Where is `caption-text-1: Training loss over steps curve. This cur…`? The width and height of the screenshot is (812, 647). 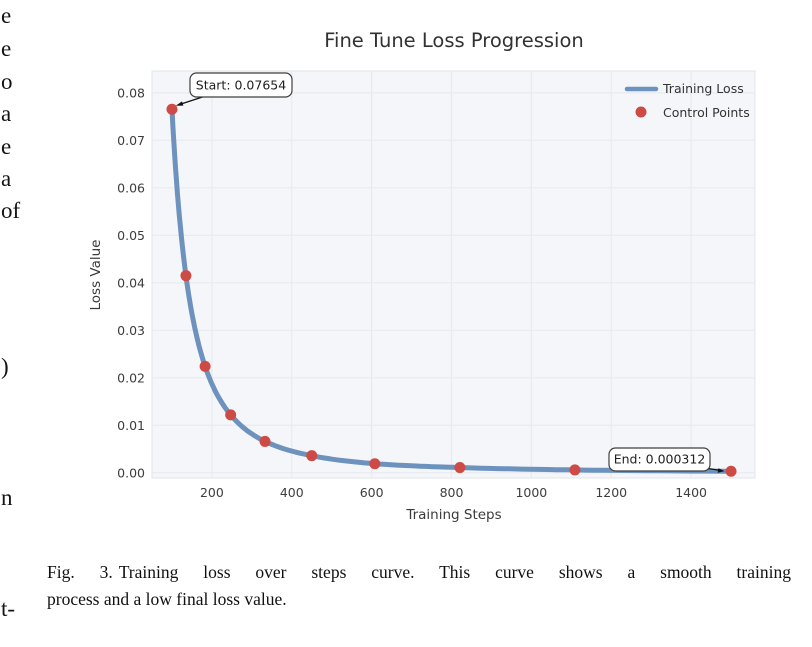
caption-text-1: Training loss over steps curve. This cur… is located at coordinates (454, 572).